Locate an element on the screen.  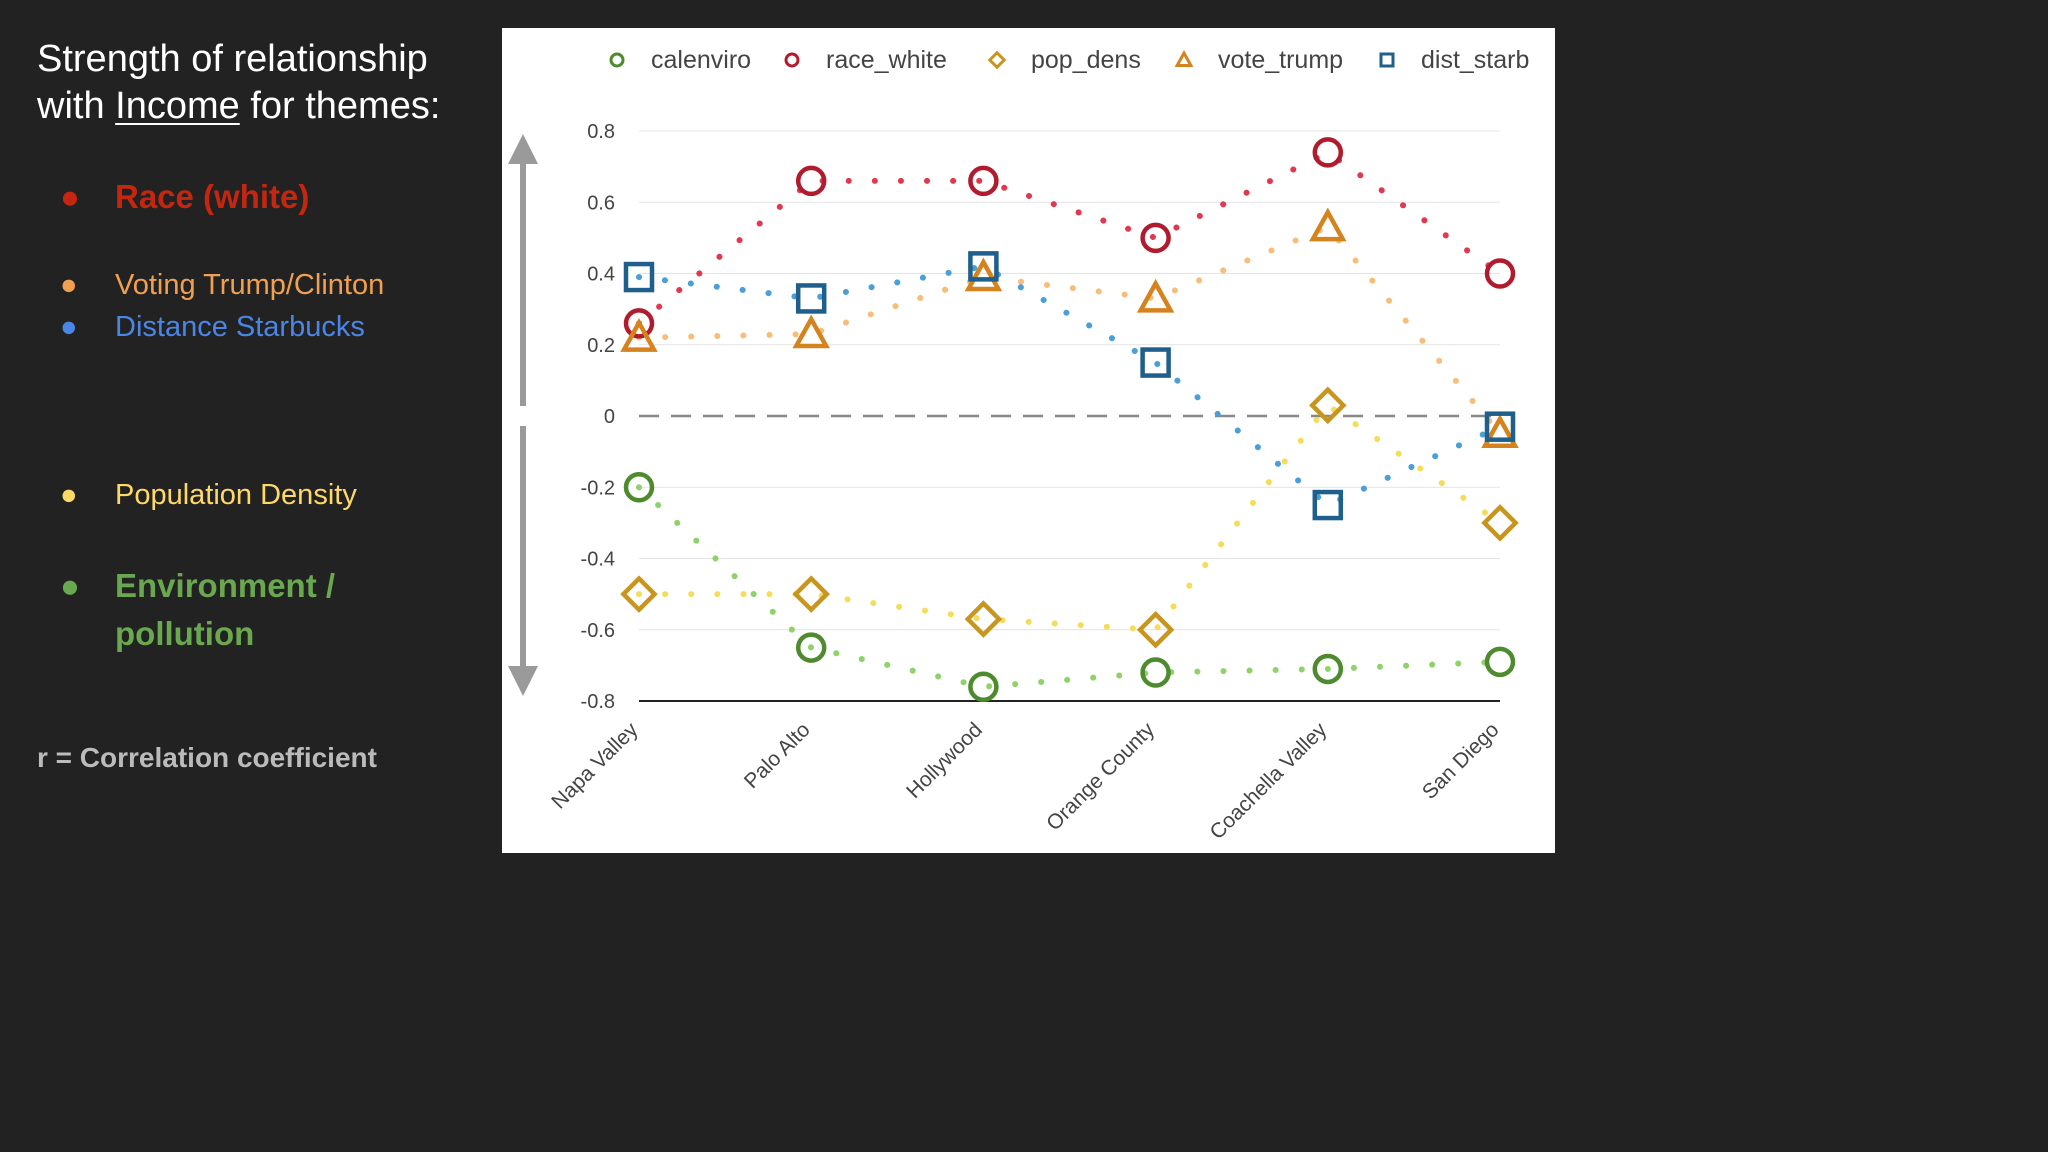
y-tick-label: -0.8 is located at coordinates (598, 702).